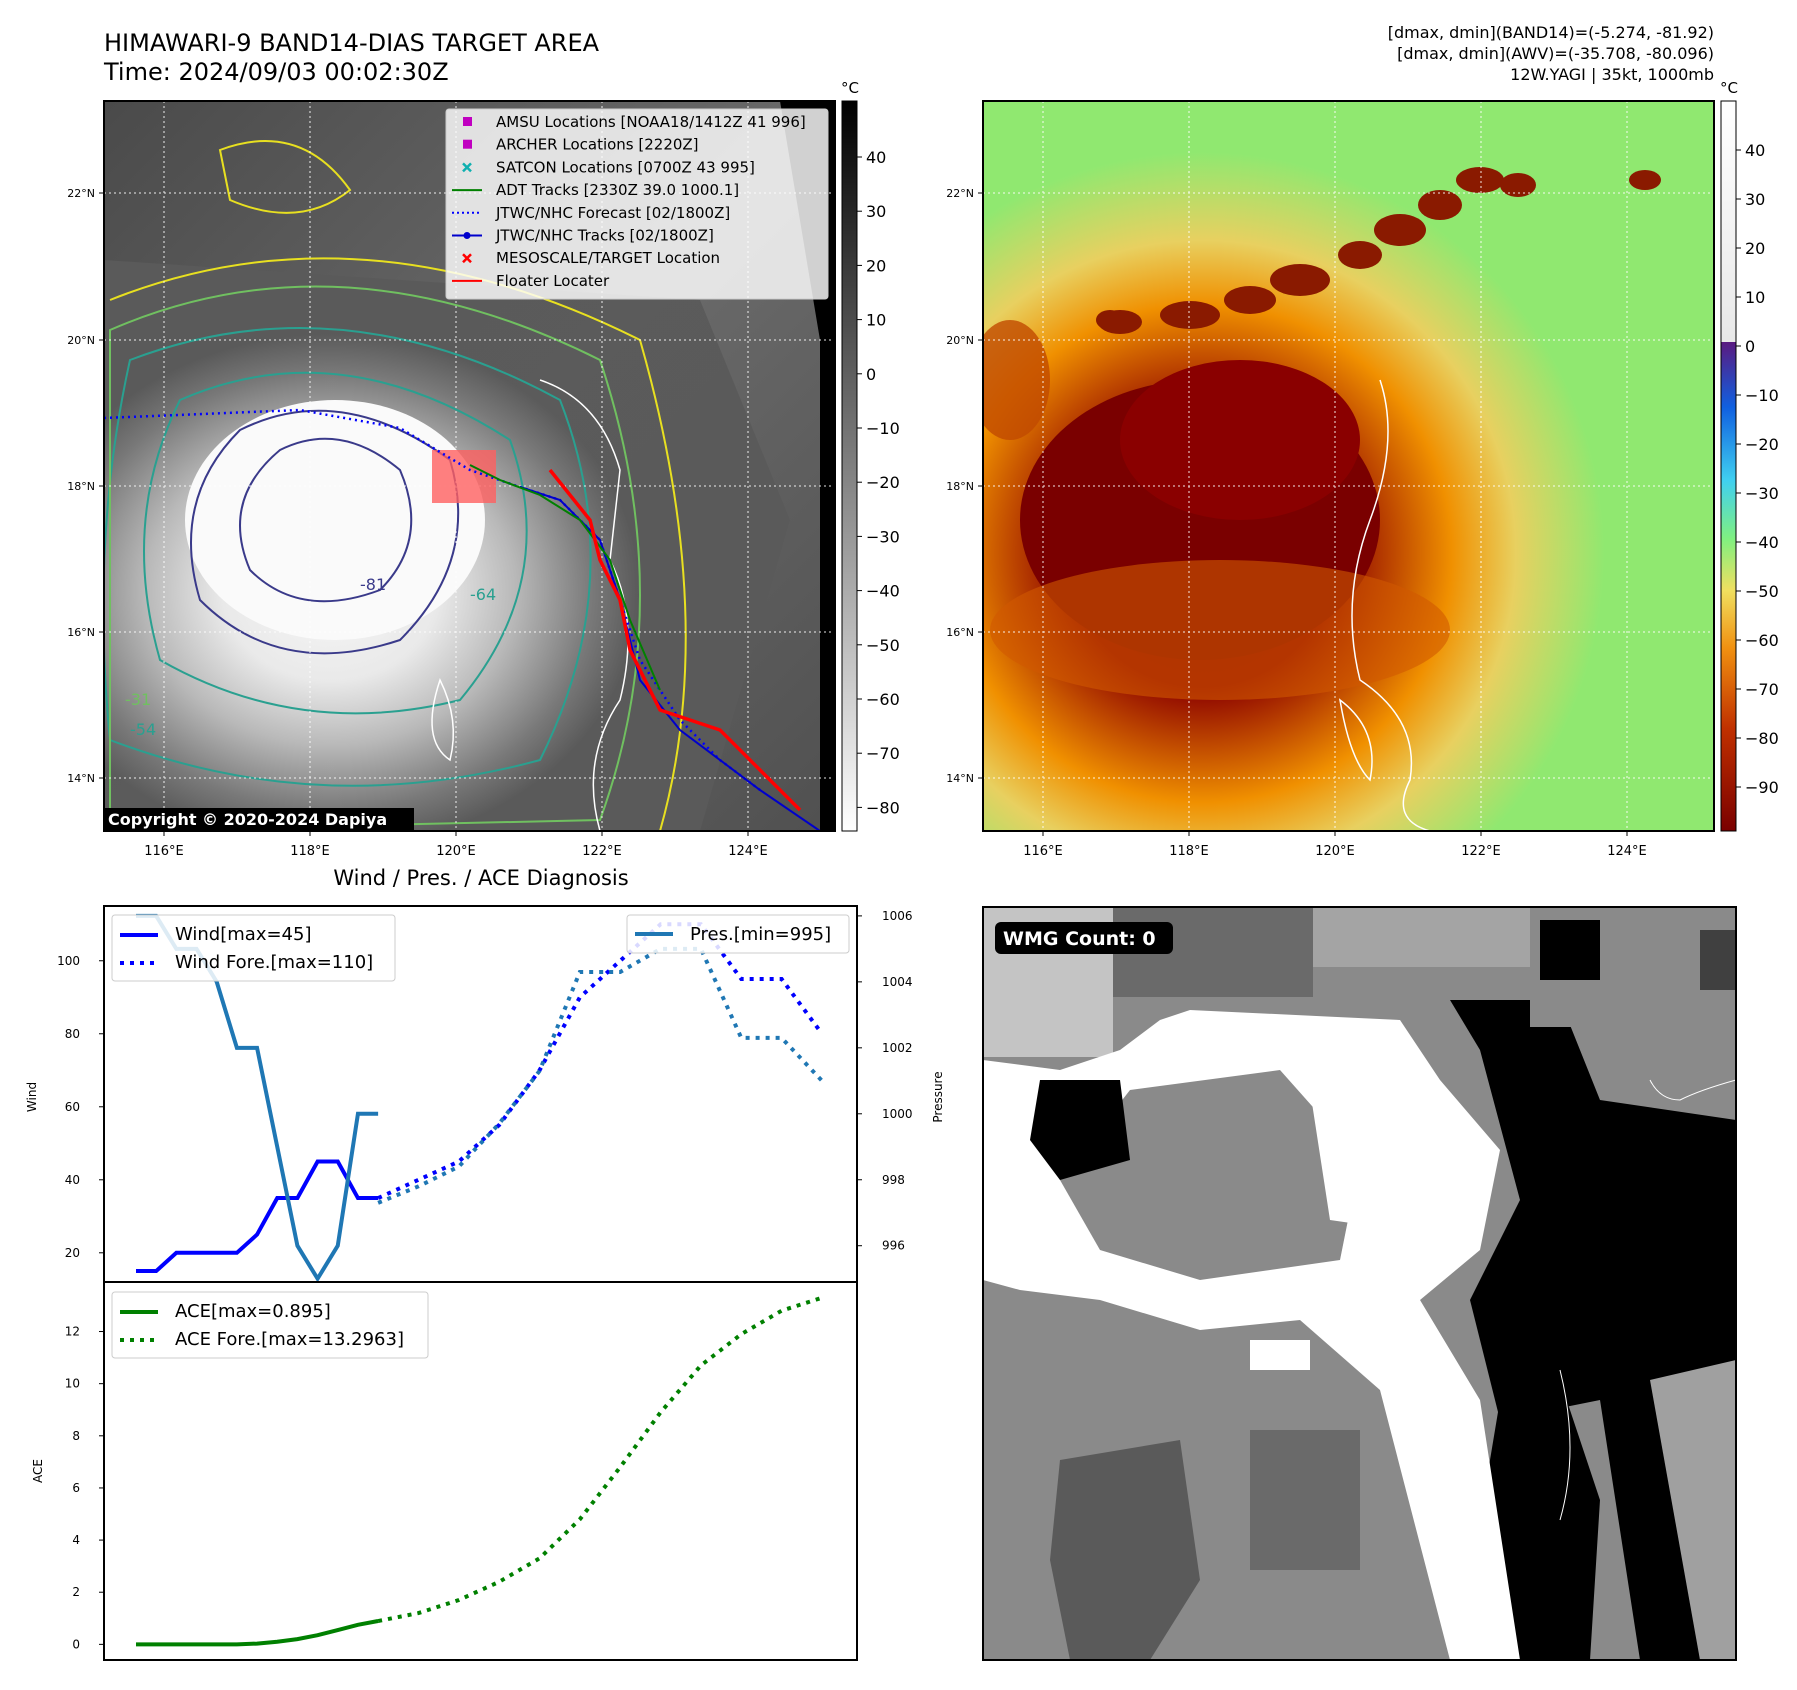 Image resolution: width=1797 pixels, height=1690 pixels. I want to click on legend-label: Pres.[min=995], so click(760, 934).